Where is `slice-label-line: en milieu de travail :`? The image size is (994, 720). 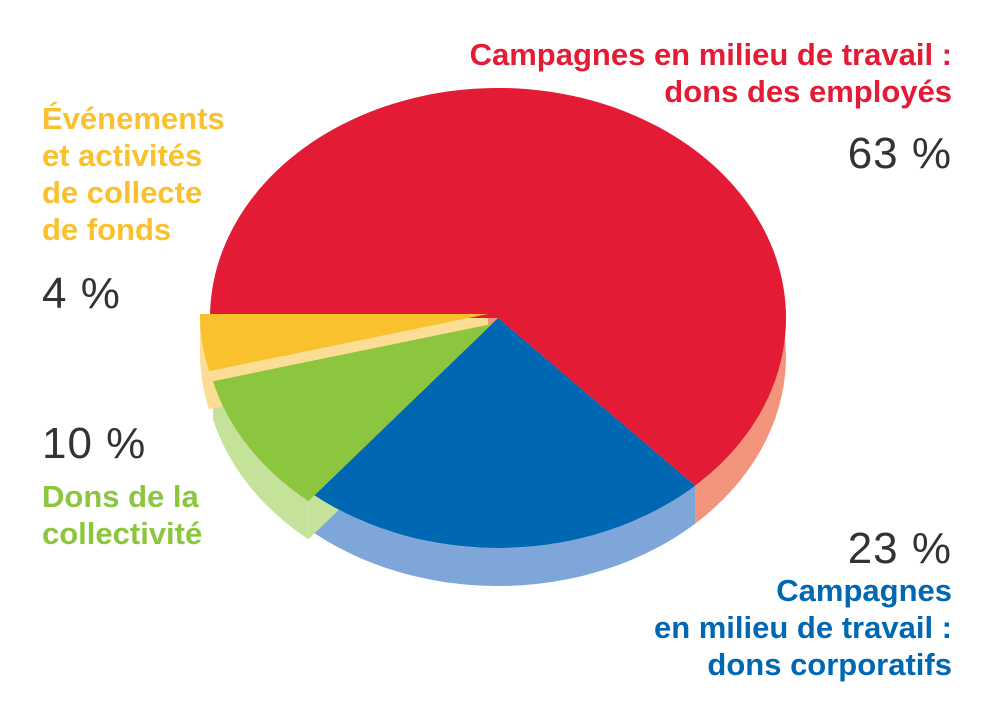 slice-label-line: en milieu de travail : is located at coordinates (802, 627).